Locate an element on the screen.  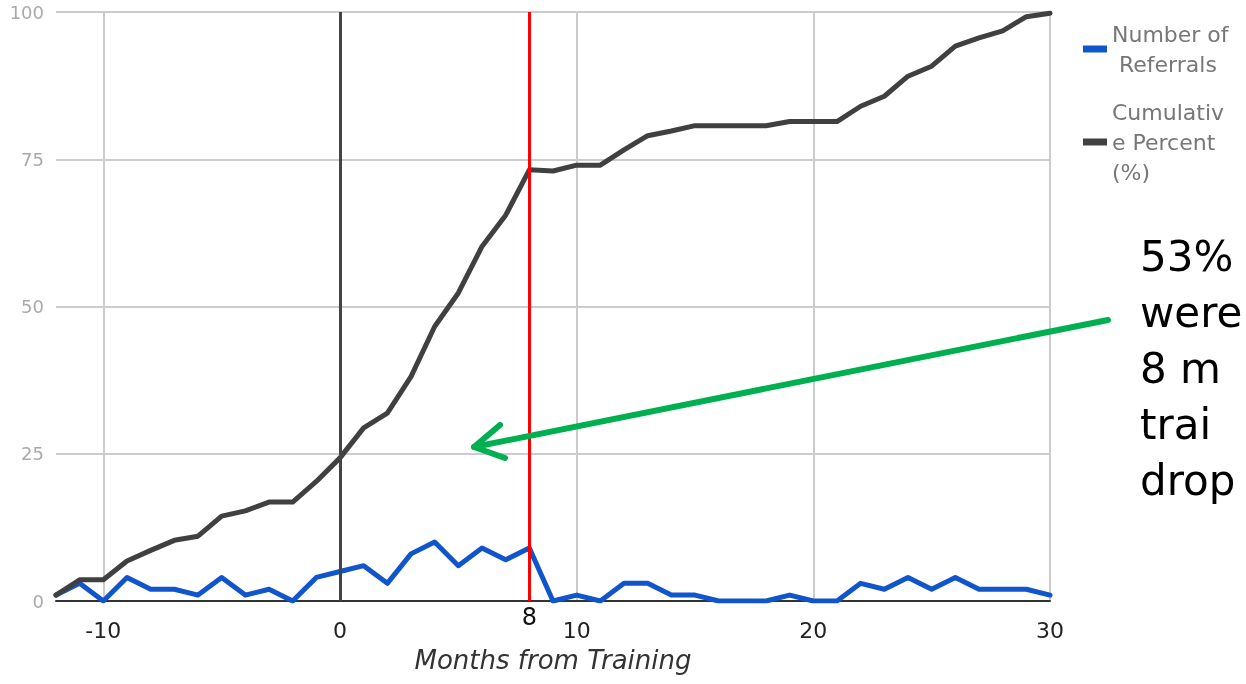
legend-label: Number of Referrals is located at coordinates (1171, 49).